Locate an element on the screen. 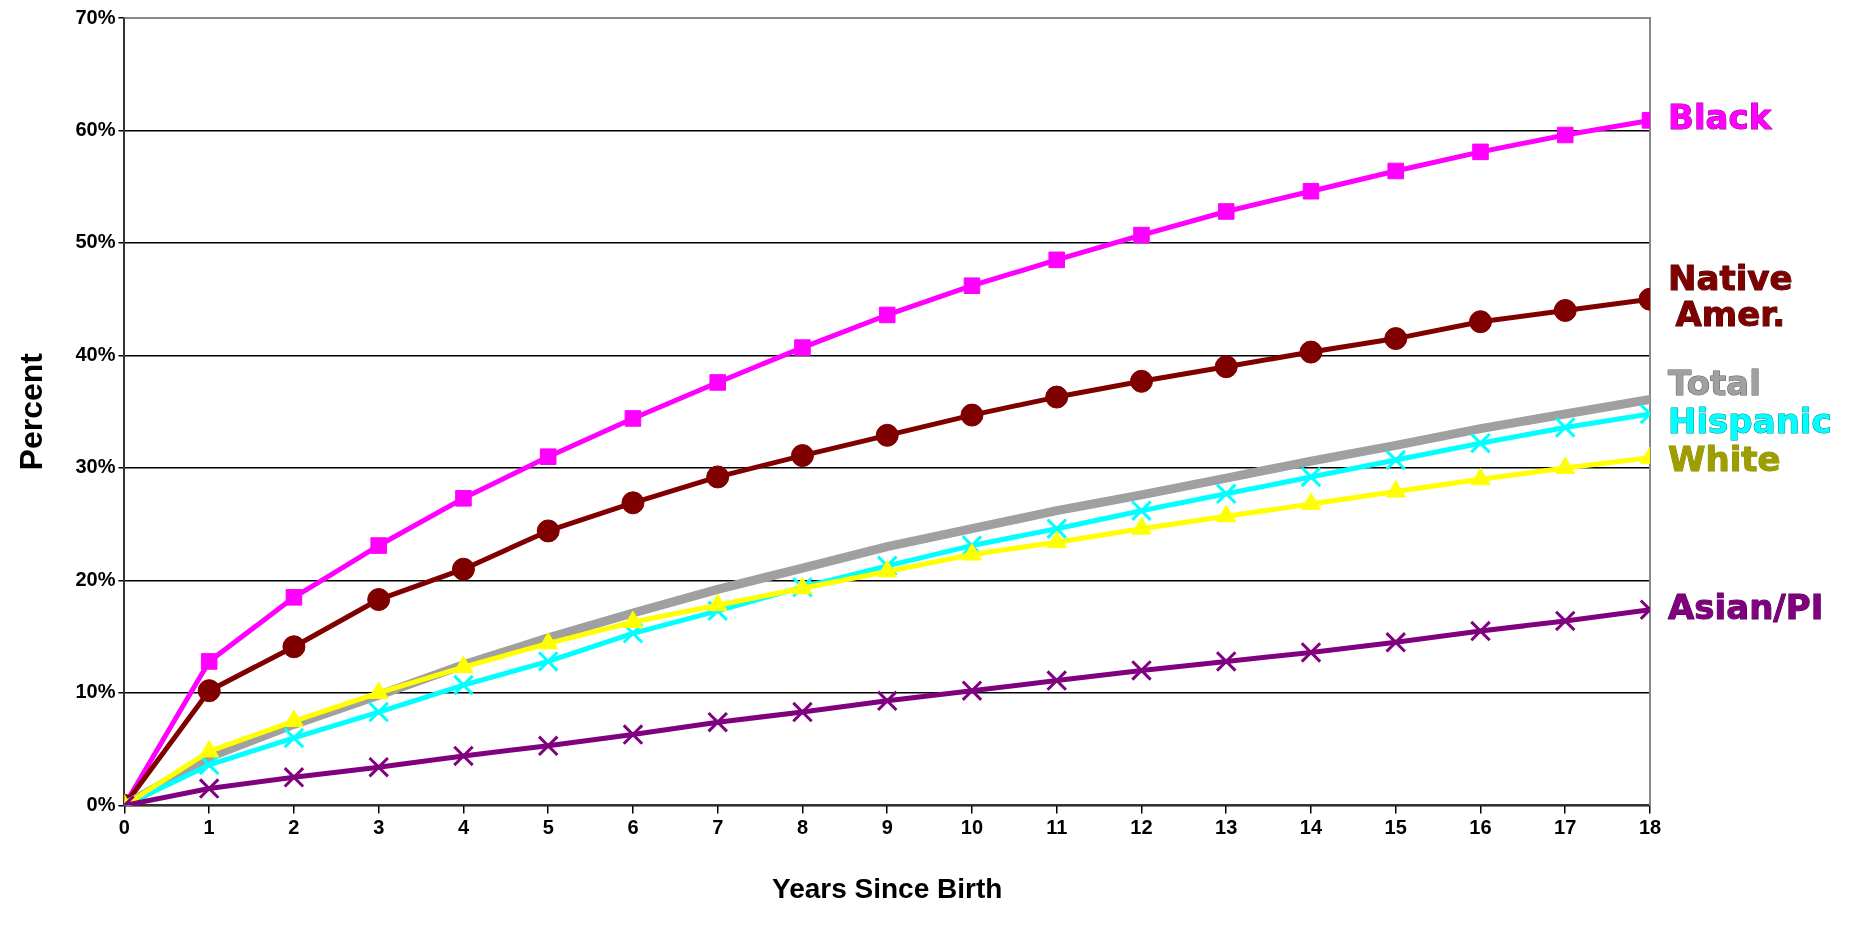  x-tick-label: 8 is located at coordinates (802, 826).